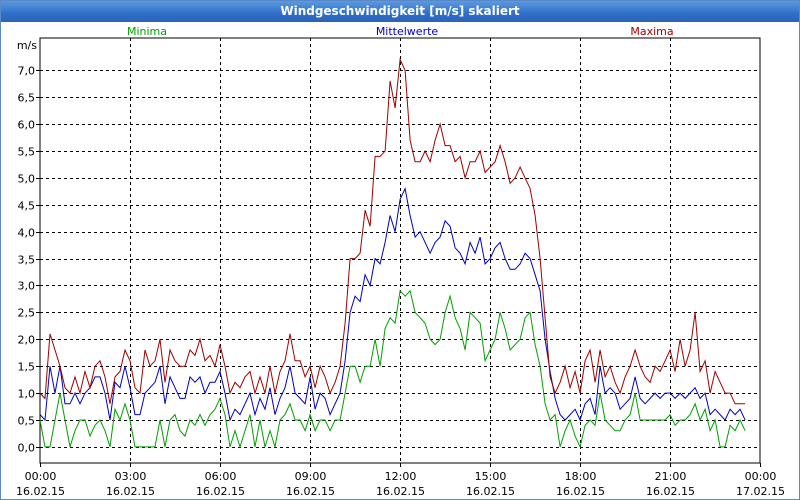 This screenshot has width=800, height=500. Describe the element at coordinates (651, 31) in the screenshot. I see `legend-entry-maxima: Maxima` at that location.